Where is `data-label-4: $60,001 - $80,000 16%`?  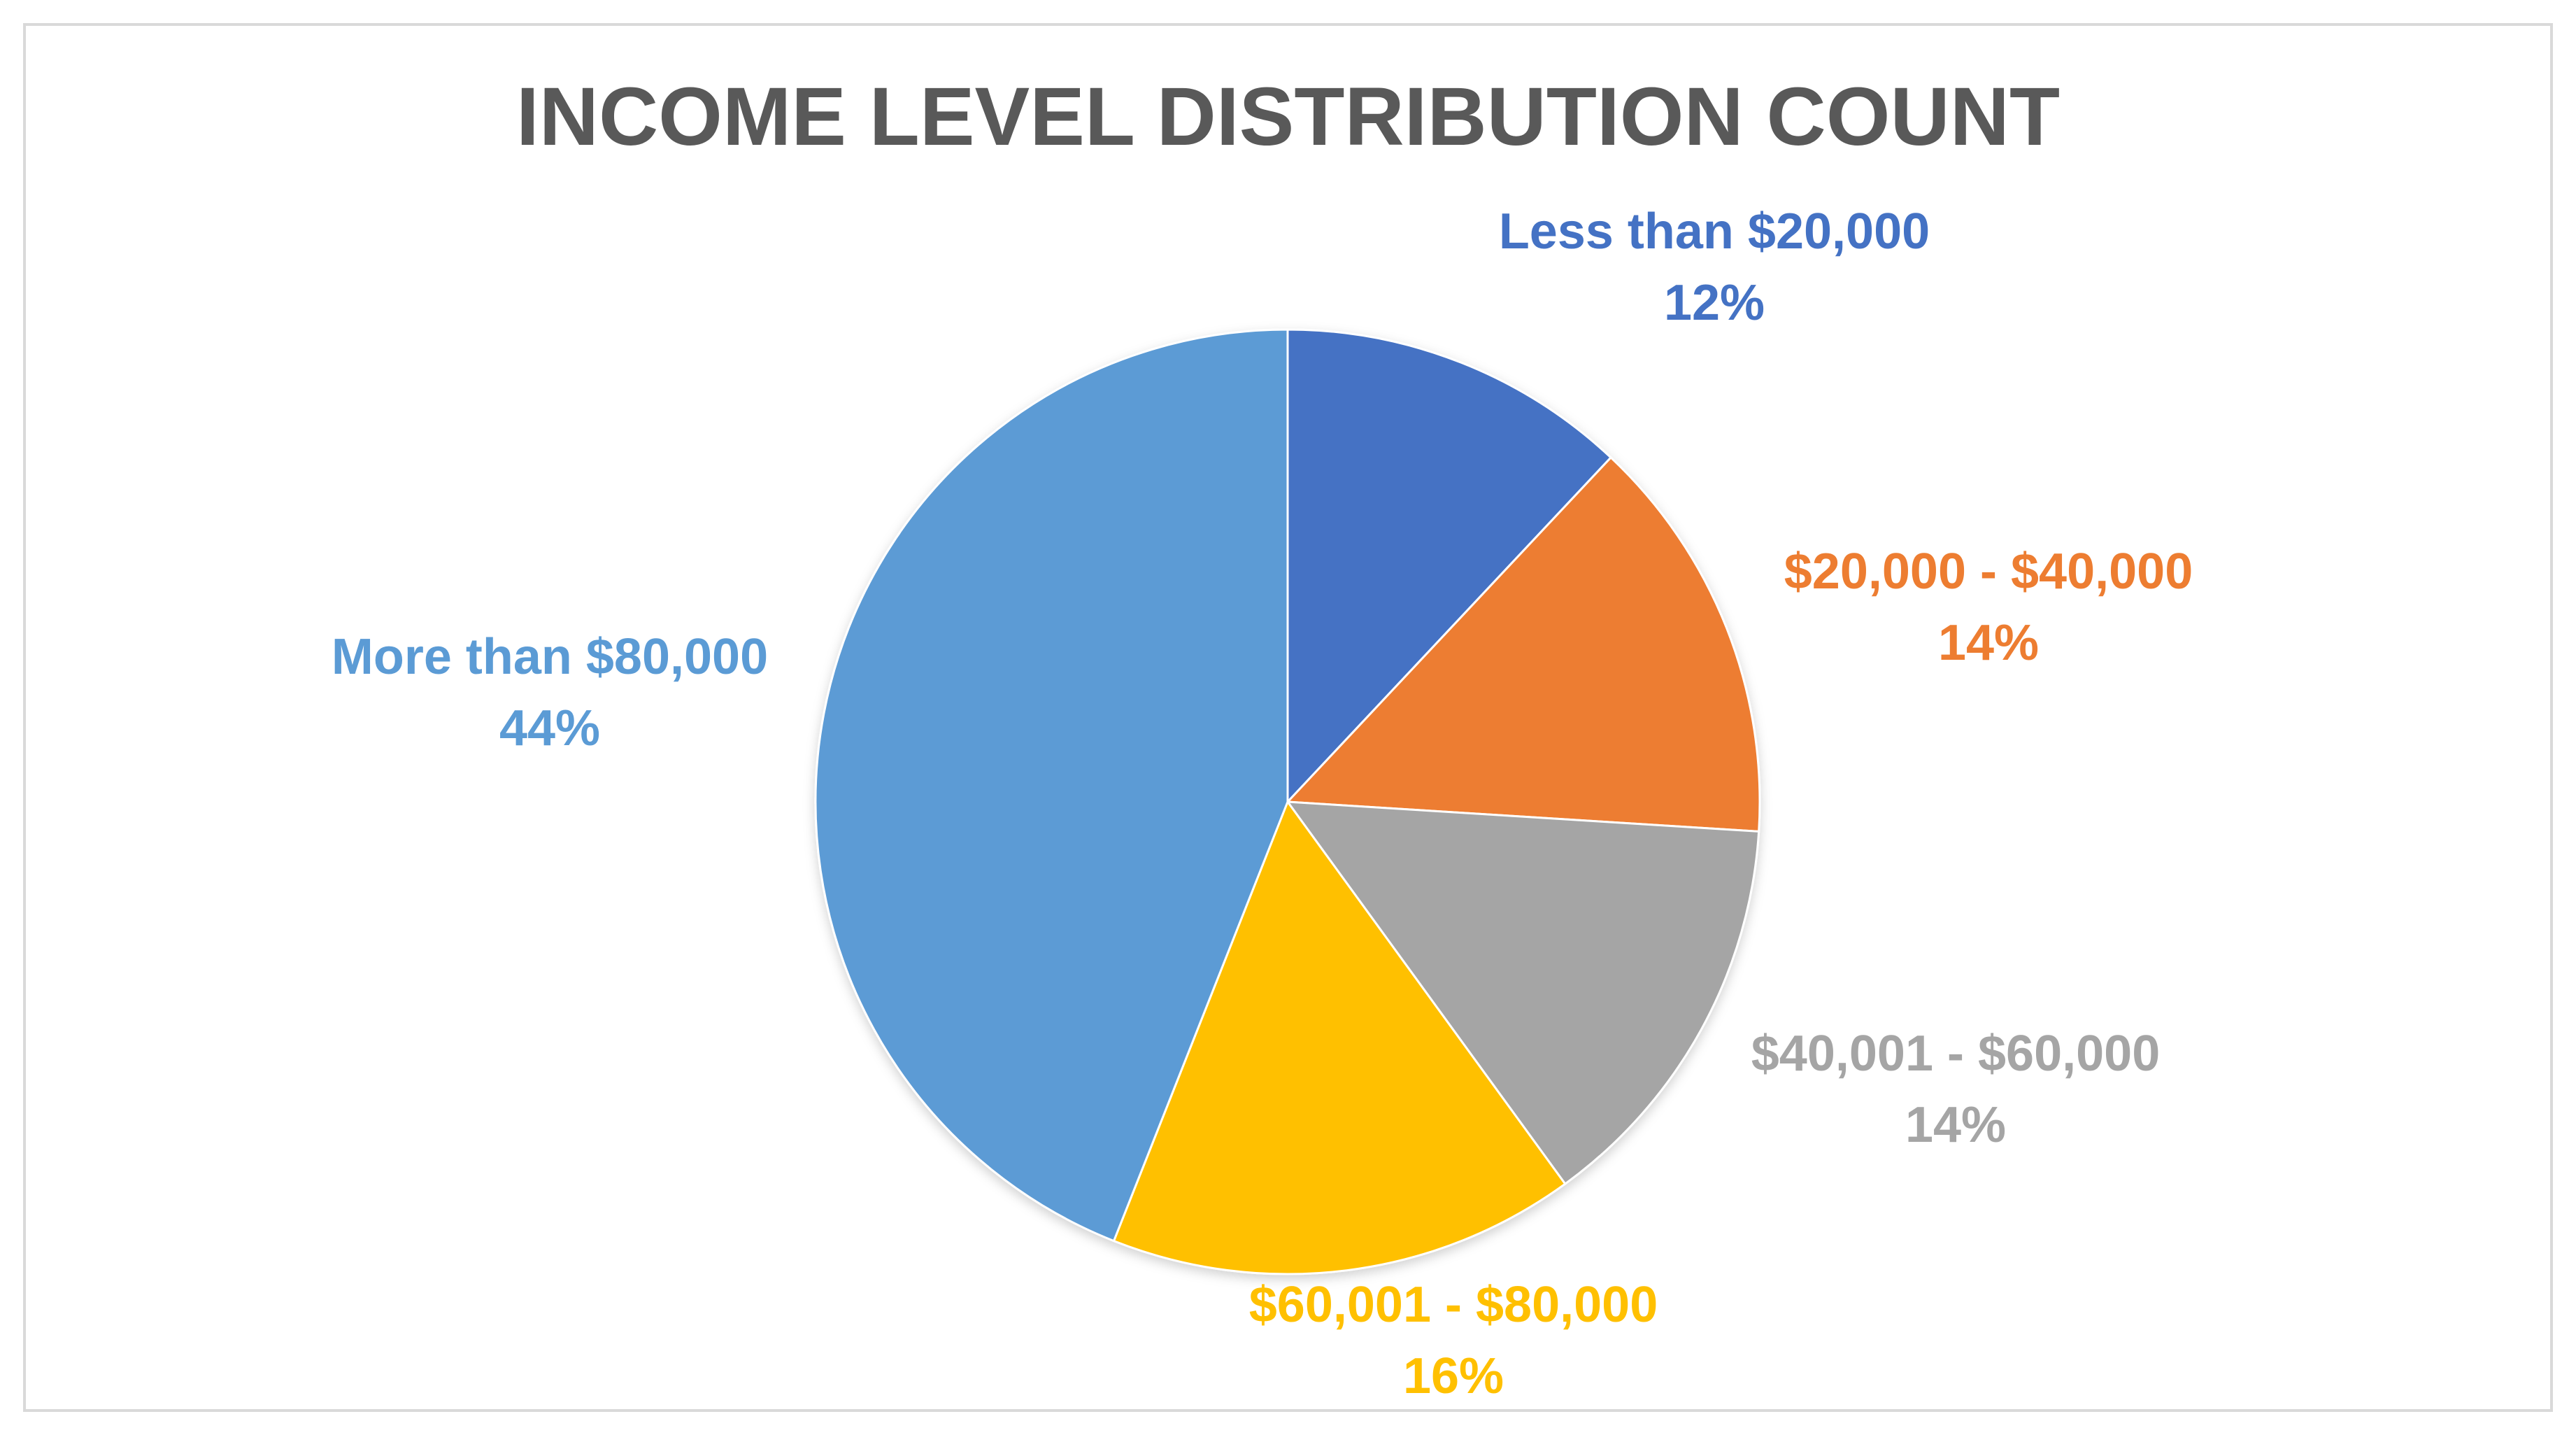
data-label-4: $60,001 - $80,000 16% is located at coordinates (1453, 1340).